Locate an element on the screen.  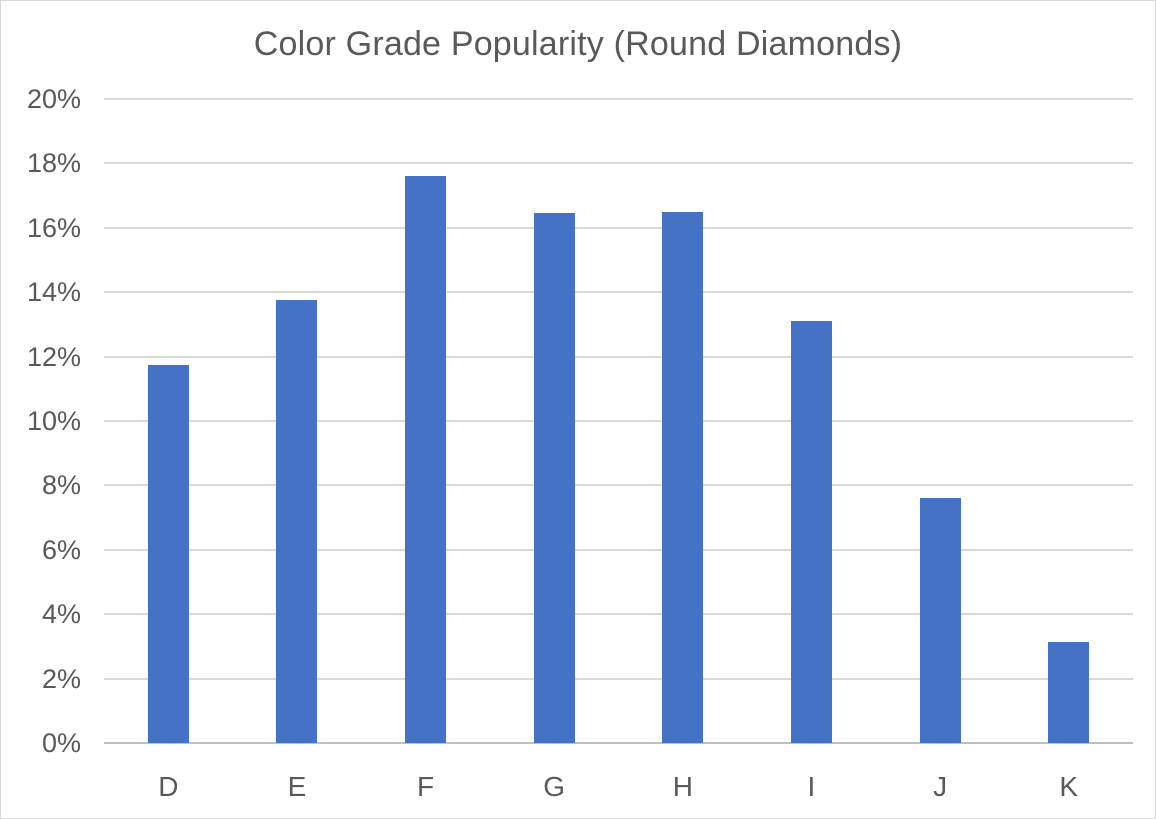
y-tick-label-0: 0% is located at coordinates (61, 743).